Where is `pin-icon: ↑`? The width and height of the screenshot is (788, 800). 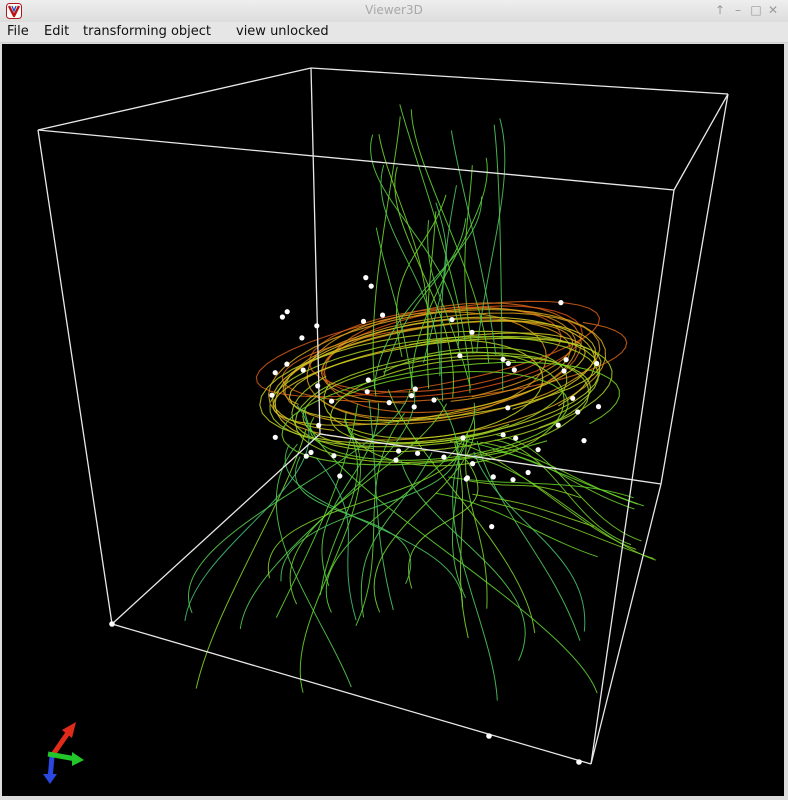 pin-icon: ↑ is located at coordinates (720, 10).